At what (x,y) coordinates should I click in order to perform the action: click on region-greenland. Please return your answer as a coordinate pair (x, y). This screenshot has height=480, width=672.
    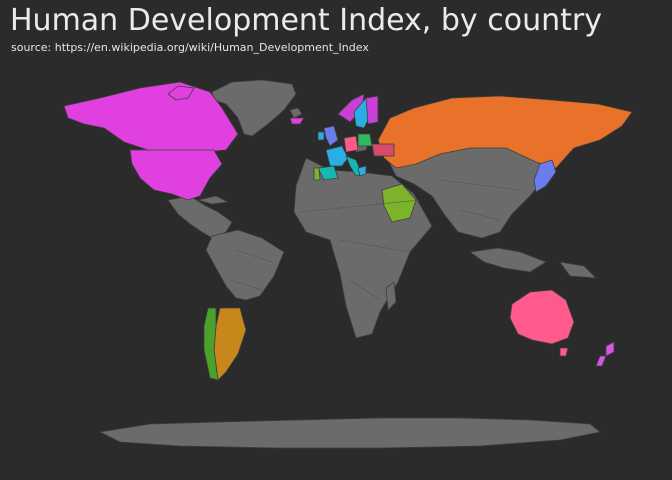
    Looking at the image, I should click on (254, 108).